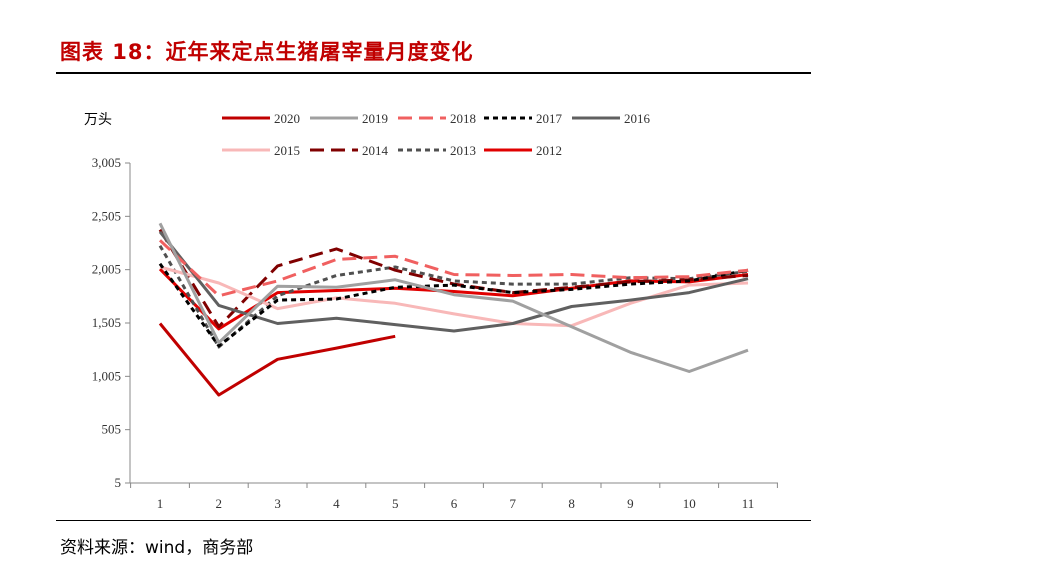 The height and width of the screenshot is (577, 1063). I want to click on legend-label: 2014, so click(375, 150).